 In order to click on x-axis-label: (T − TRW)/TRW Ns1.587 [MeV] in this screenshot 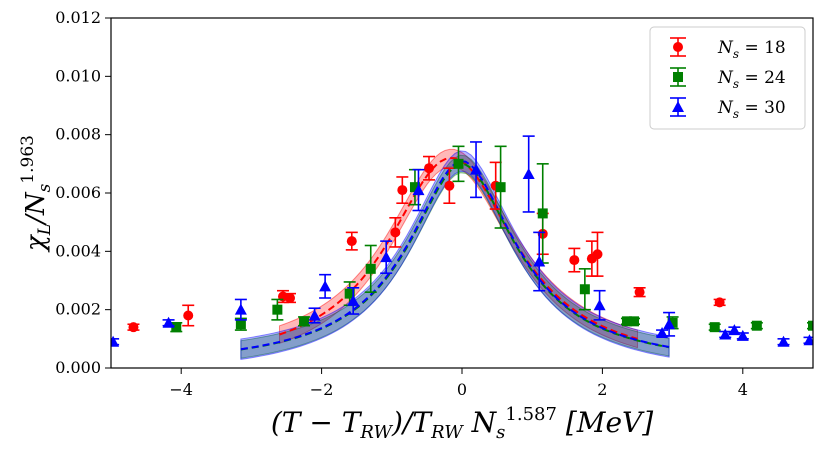, I will do `click(462, 423)`.